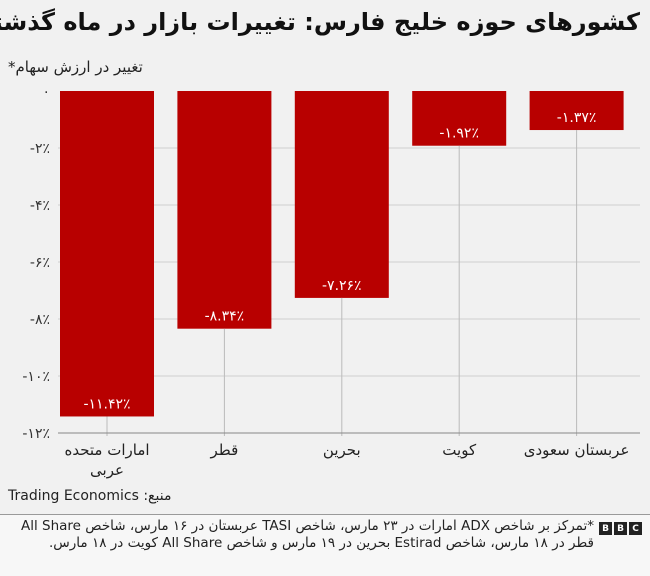 The height and width of the screenshot is (576, 650). I want to click on y-tick-label: -۶٪, so click(40, 263).